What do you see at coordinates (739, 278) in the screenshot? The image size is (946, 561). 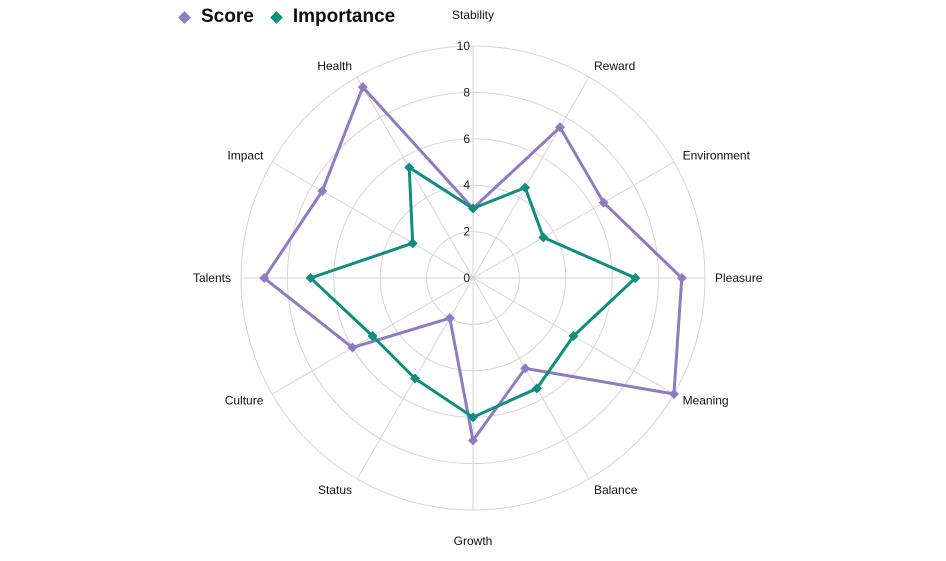 I see `category-label: Pleasure` at bounding box center [739, 278].